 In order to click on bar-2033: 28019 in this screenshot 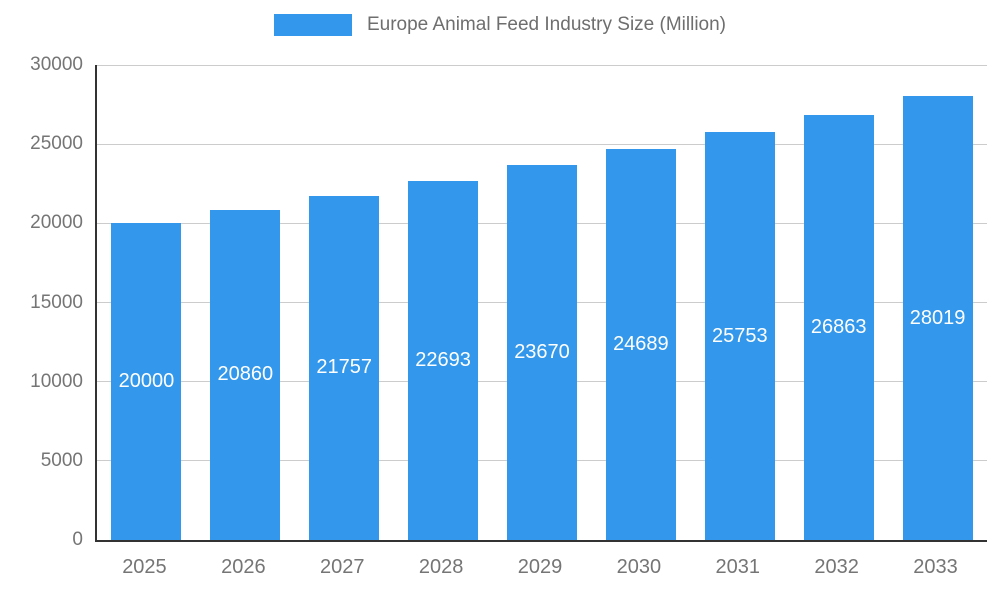, I will do `click(937, 318)`.